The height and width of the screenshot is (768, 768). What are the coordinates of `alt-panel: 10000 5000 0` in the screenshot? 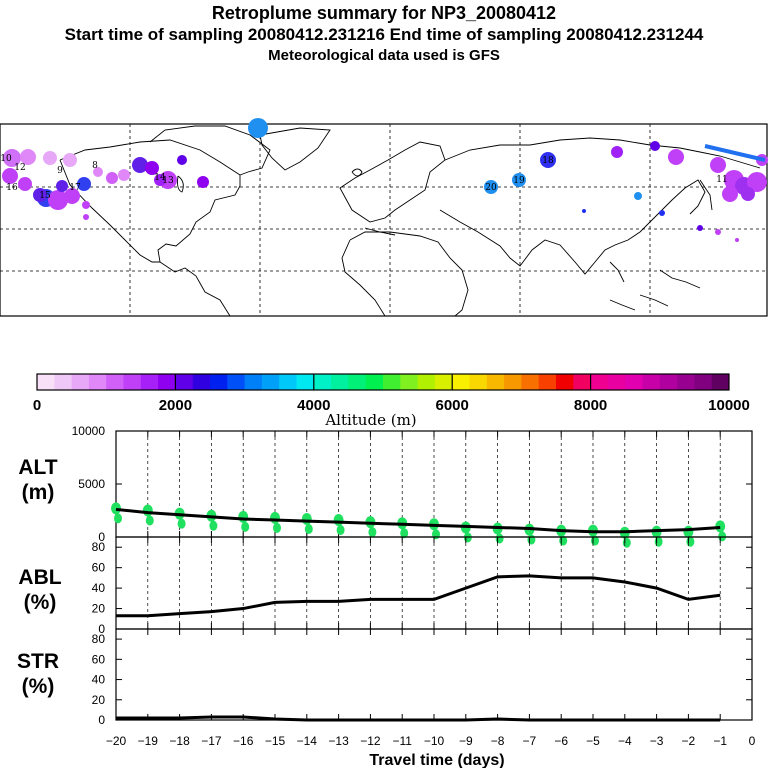 It's located at (412, 486).